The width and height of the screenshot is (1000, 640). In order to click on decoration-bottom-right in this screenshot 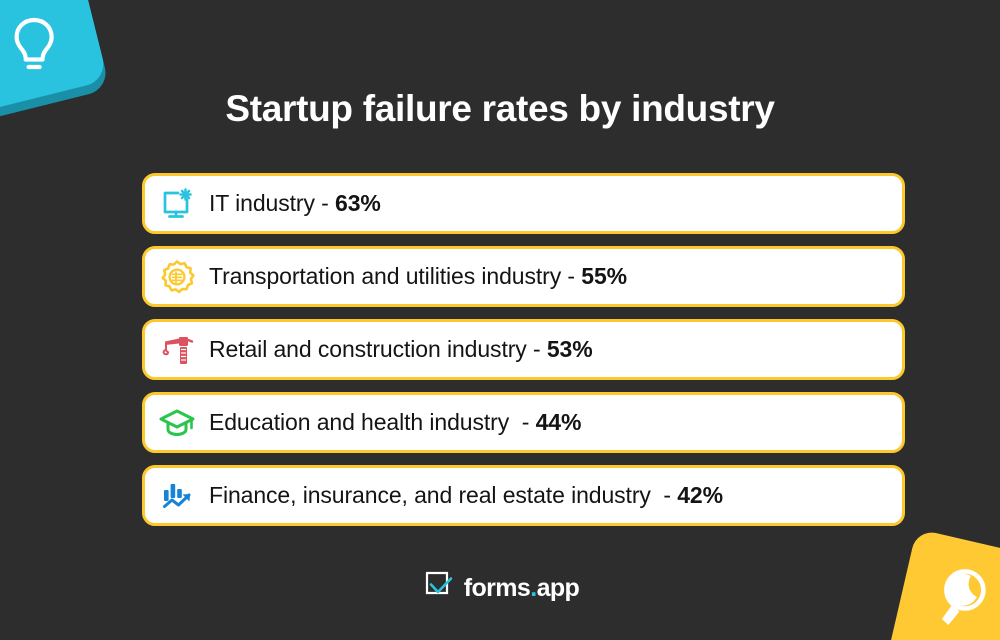, I will do `click(943, 584)`.